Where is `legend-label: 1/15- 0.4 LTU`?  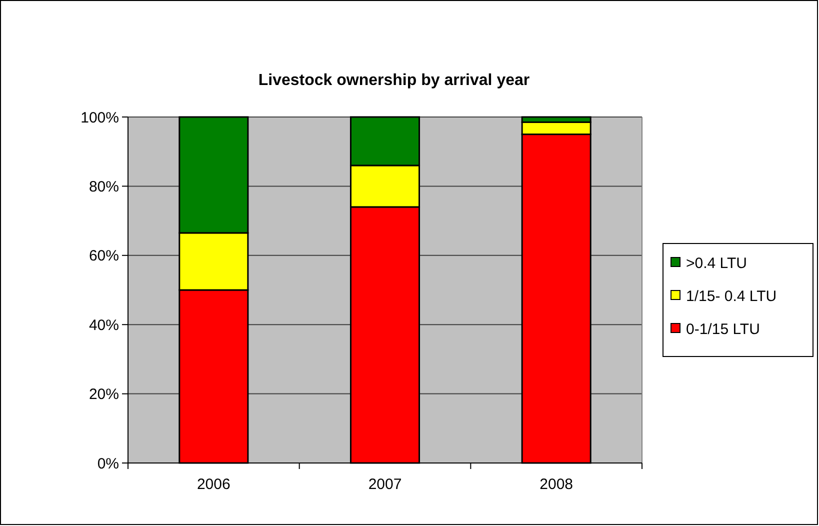
legend-label: 1/15- 0.4 LTU is located at coordinates (731, 296).